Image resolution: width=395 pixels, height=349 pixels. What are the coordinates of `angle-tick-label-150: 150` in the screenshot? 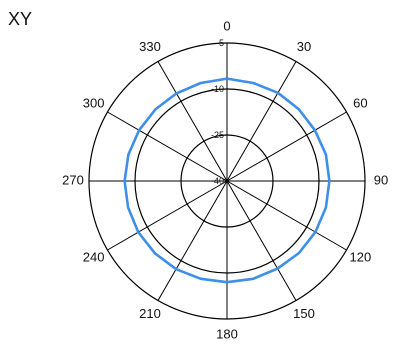 It's located at (304, 313).